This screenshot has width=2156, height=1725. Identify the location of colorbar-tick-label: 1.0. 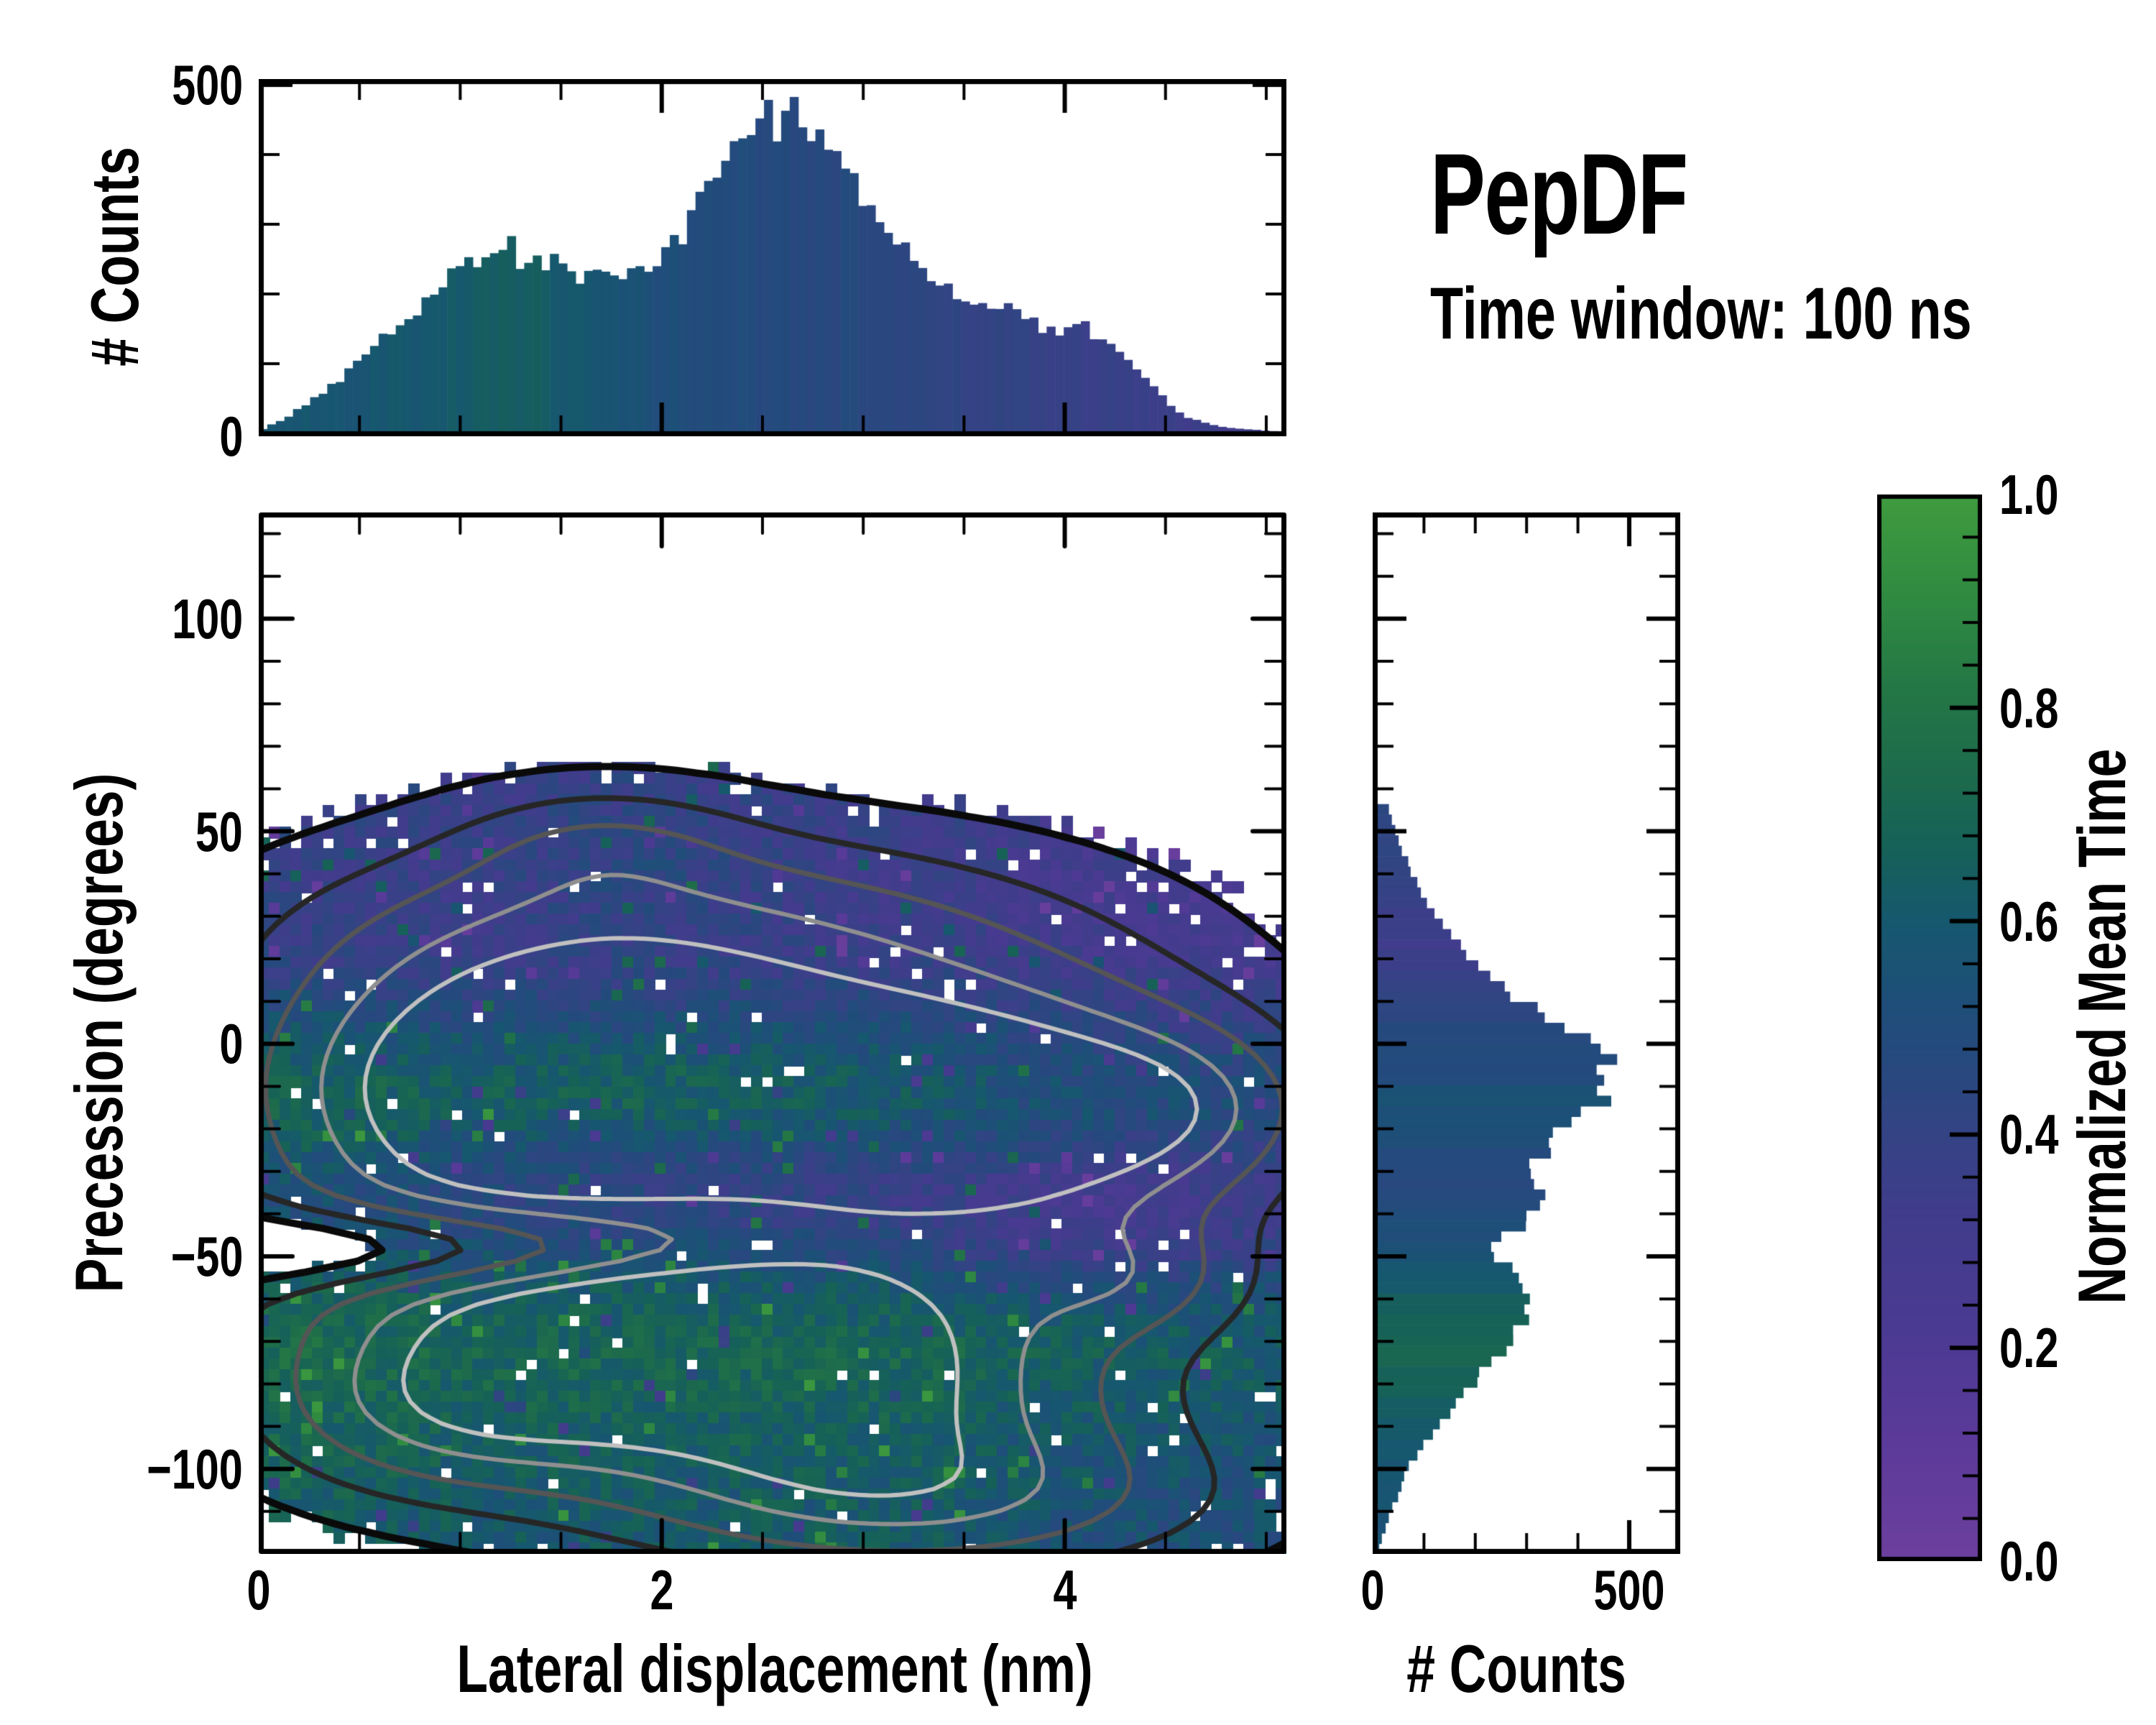
(2029, 494).